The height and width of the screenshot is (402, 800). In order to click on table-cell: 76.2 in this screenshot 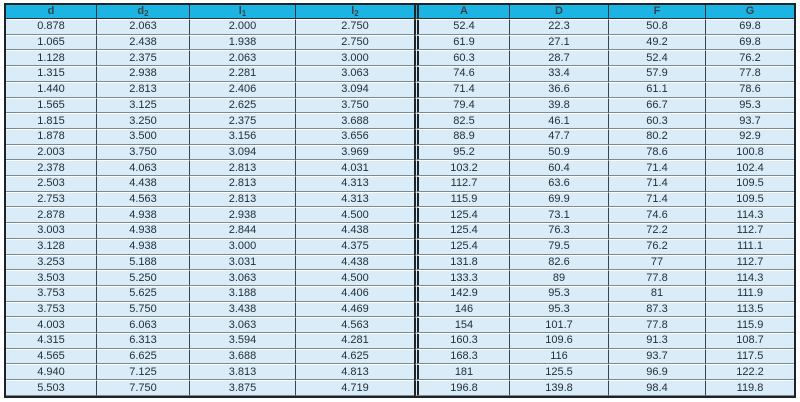, I will do `click(750, 58)`.